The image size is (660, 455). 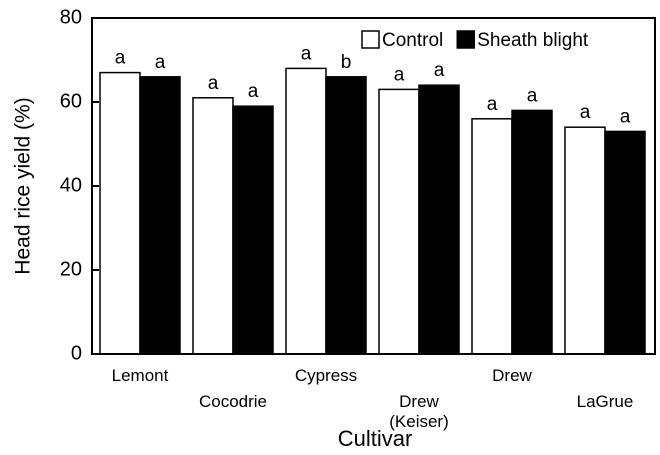 I want to click on legend-label: Sheath blight, so click(x=533, y=40).